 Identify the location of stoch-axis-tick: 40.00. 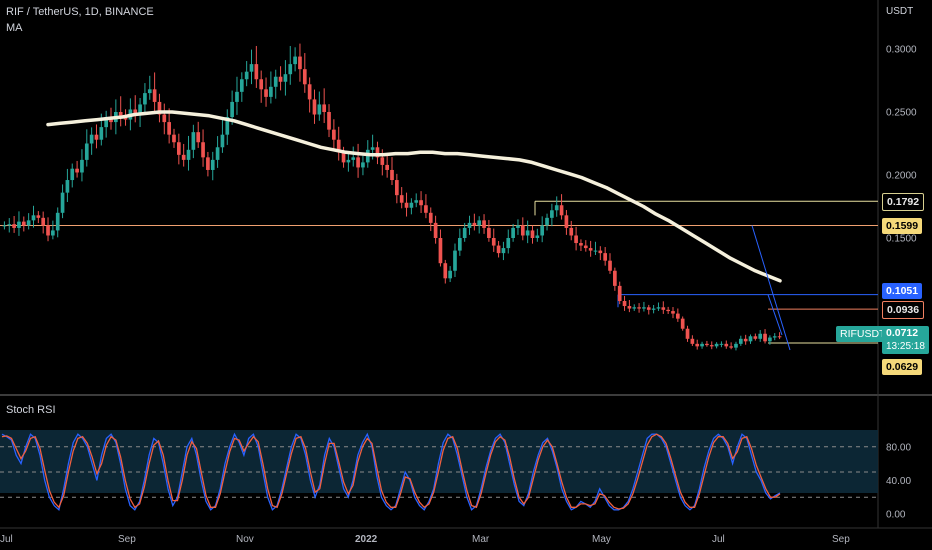
(898, 481).